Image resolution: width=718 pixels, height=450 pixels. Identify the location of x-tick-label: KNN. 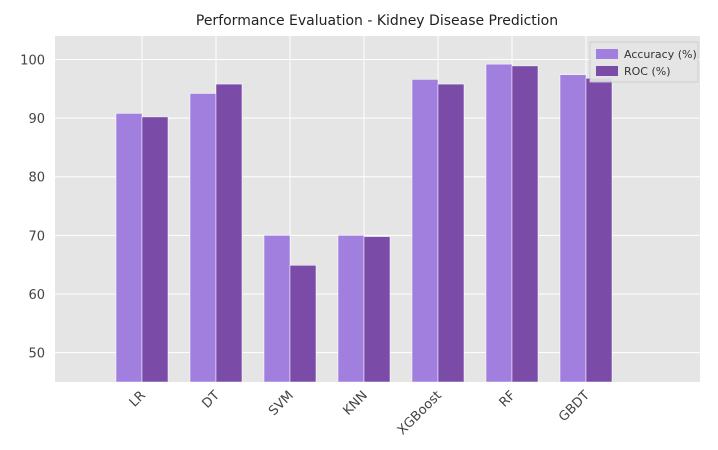
(355, 403).